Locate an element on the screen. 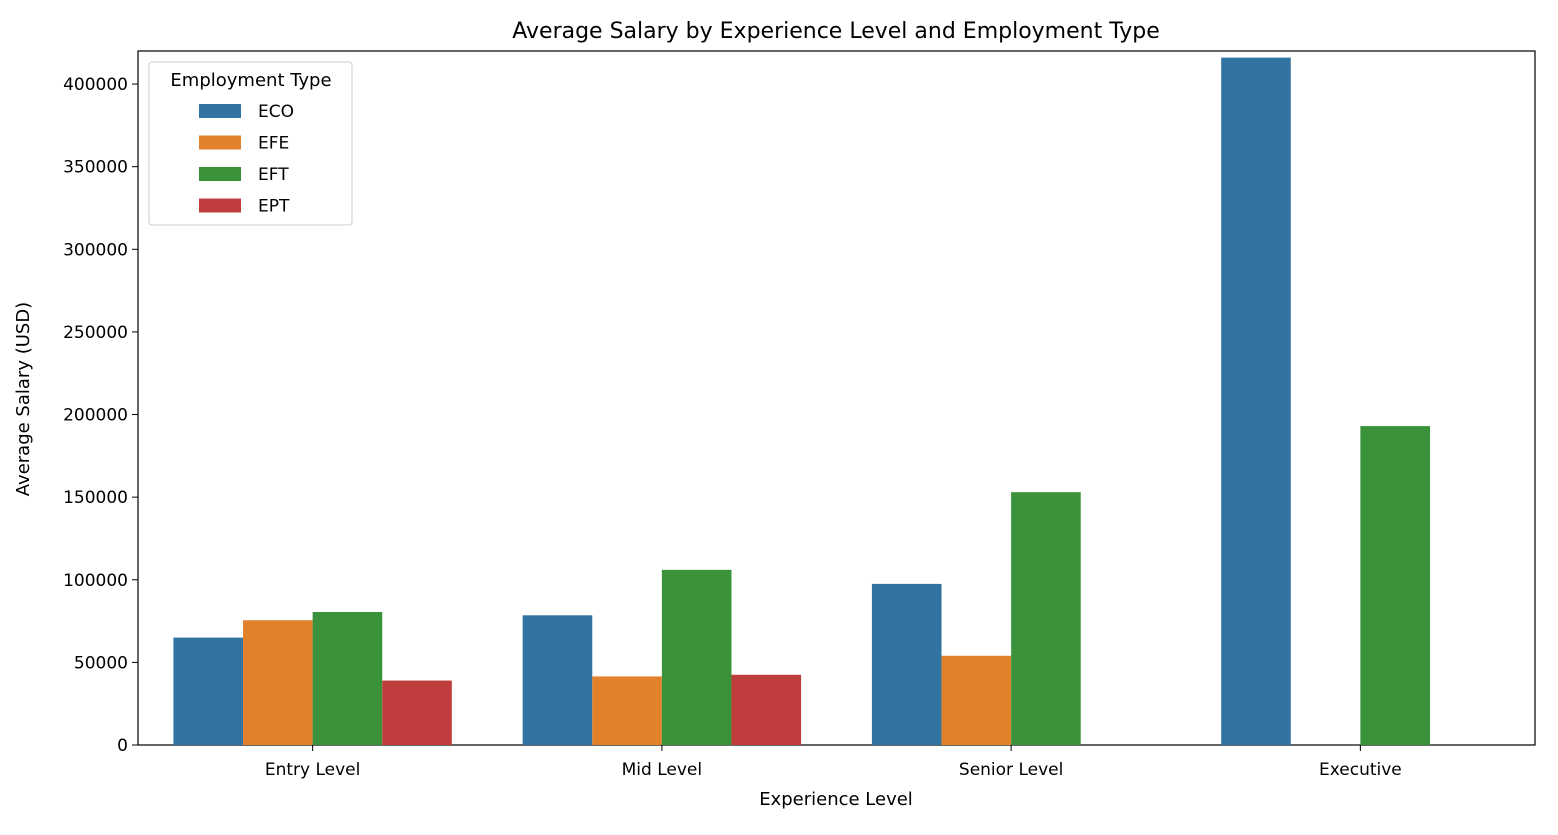 This screenshot has width=1558, height=835. bar-efe-senior-level is located at coordinates (976, 700).